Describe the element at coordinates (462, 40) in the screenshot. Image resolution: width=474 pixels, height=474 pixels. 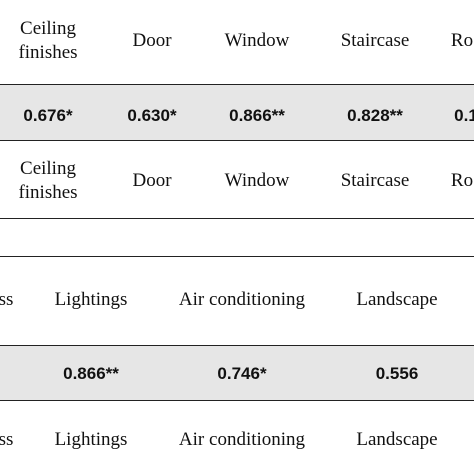
I see `header-roof-partial: Ro` at that location.